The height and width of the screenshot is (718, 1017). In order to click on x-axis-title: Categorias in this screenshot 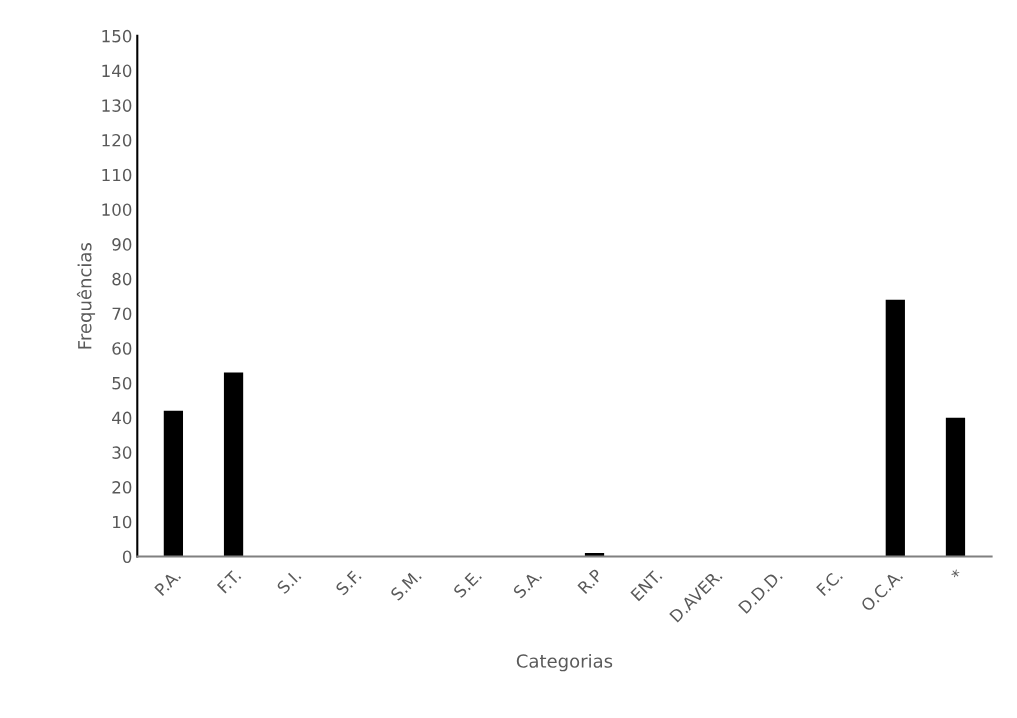, I will do `click(564, 662)`.